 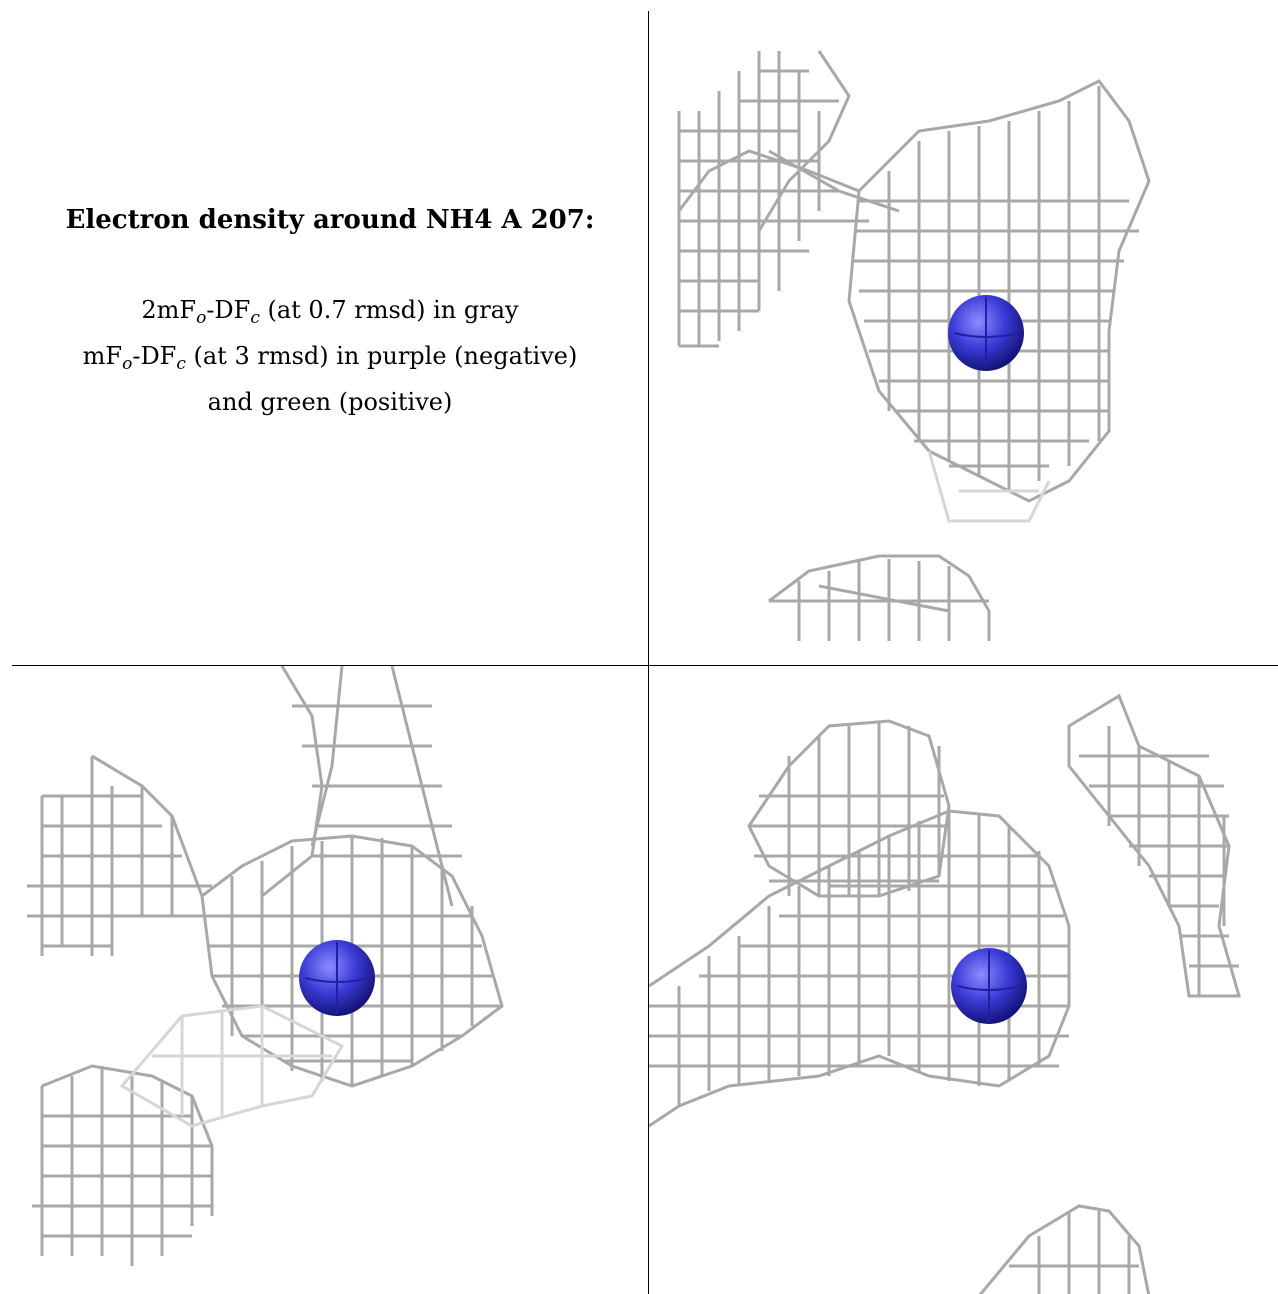 What do you see at coordinates (381, 356) in the screenshot?
I see `caption-text: (at 3 rmsd) in purple (negative)` at bounding box center [381, 356].